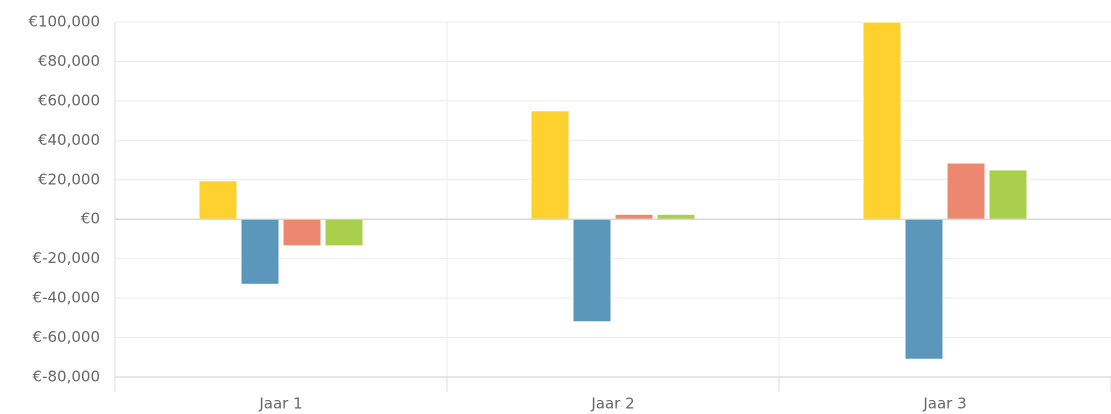 Image resolution: width=1111 pixels, height=414 pixels. I want to click on y-tick-label: €100,000, so click(64, 22).